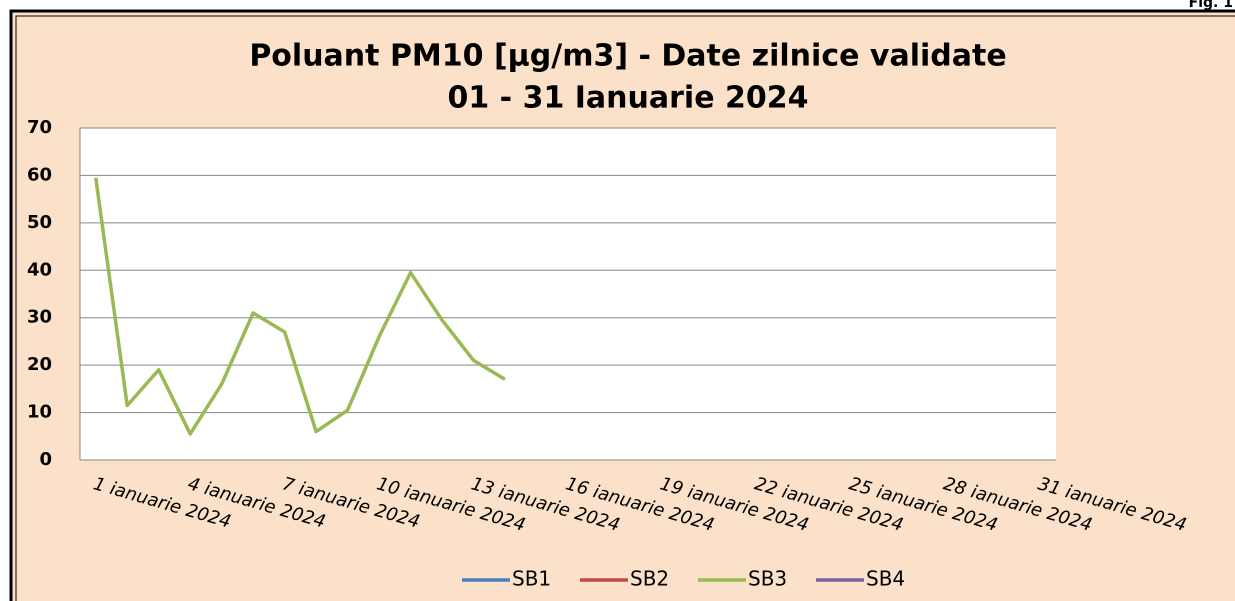 The height and width of the screenshot is (601, 1235). I want to click on chart-subtitle: 01 - 31 Ianuarie 2024, so click(627, 98).